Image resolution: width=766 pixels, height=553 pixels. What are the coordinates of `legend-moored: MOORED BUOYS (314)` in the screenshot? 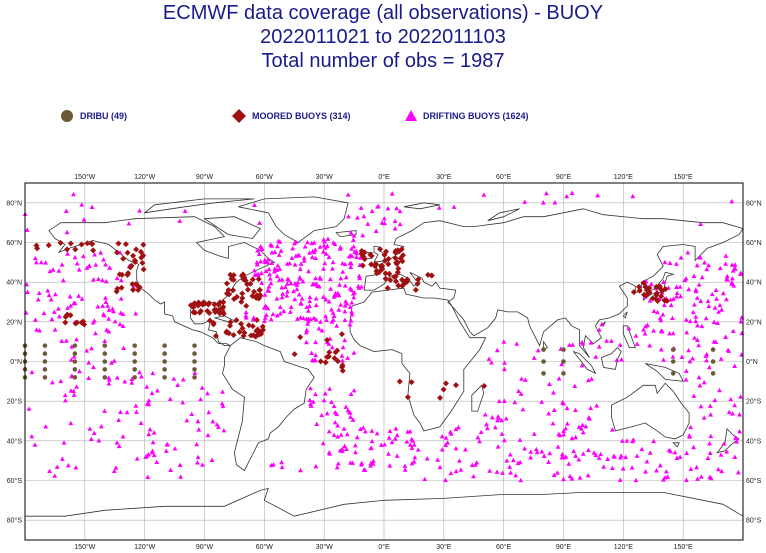 It's located at (291, 116).